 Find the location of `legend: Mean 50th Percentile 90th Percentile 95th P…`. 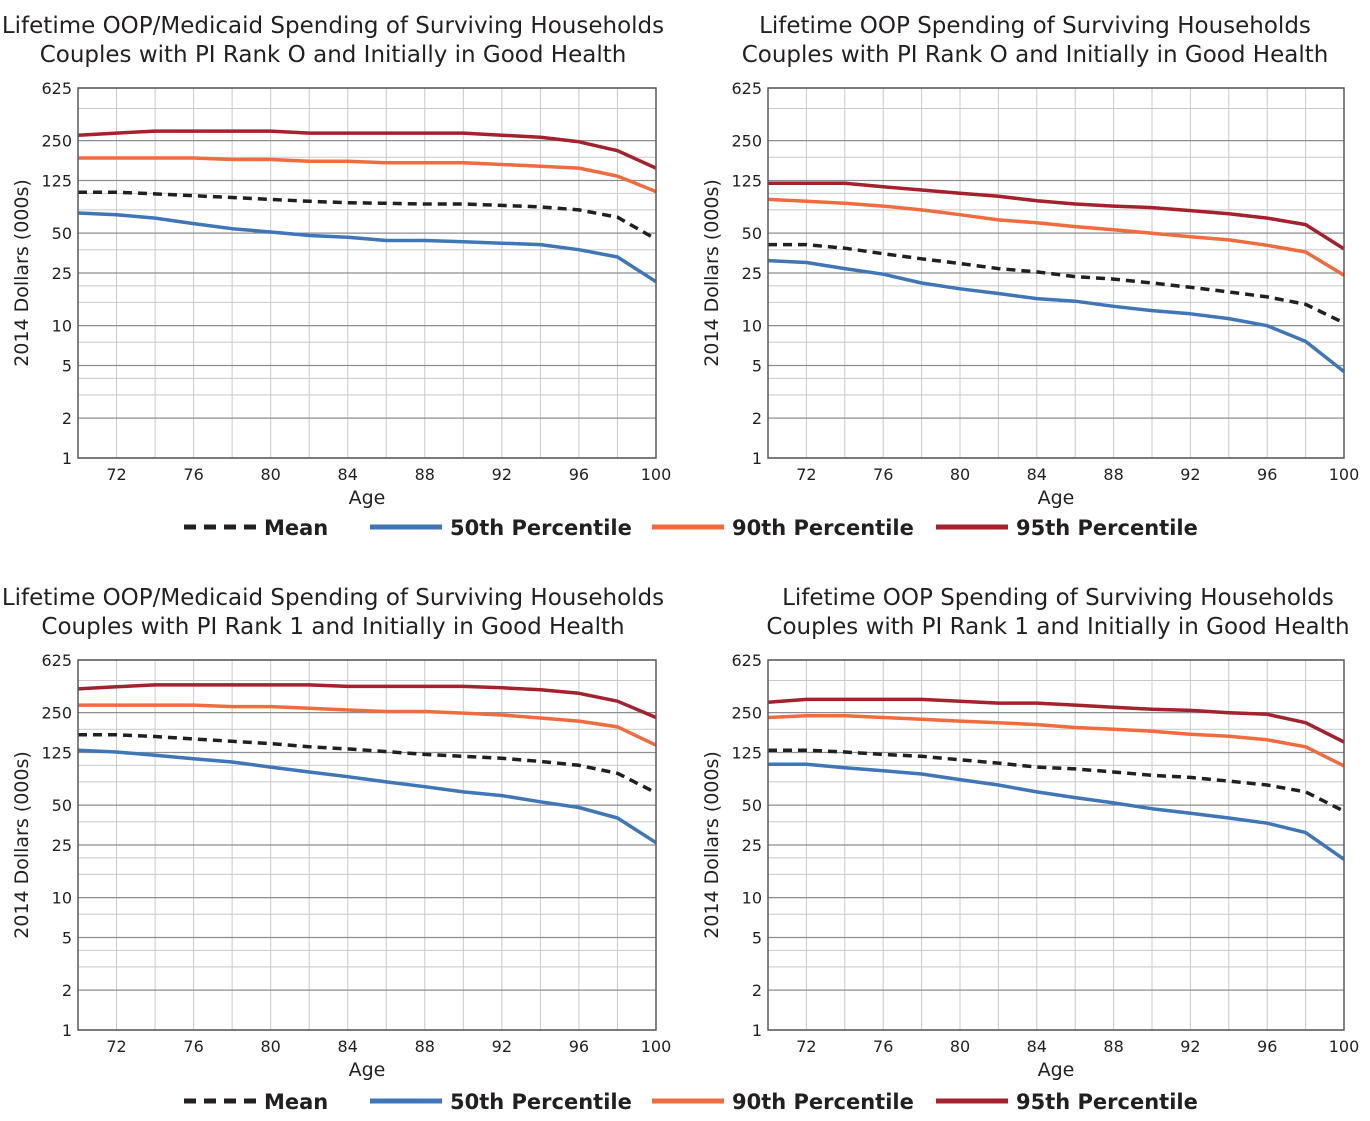

legend: Mean 50th Percentile 90th Percentile 95th P… is located at coordinates (691, 1102).